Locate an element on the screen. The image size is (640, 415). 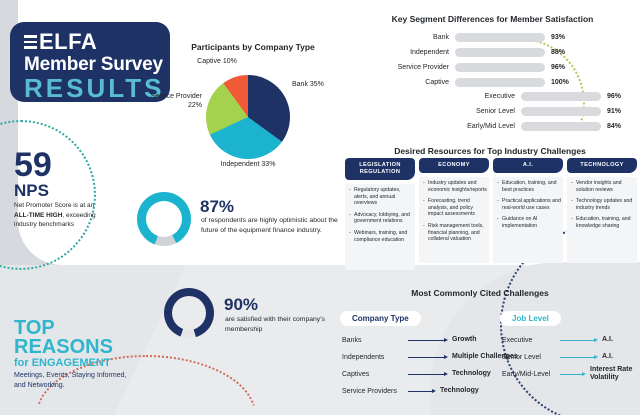
segment-bar-label: Captive is located at coordinates (437, 82).